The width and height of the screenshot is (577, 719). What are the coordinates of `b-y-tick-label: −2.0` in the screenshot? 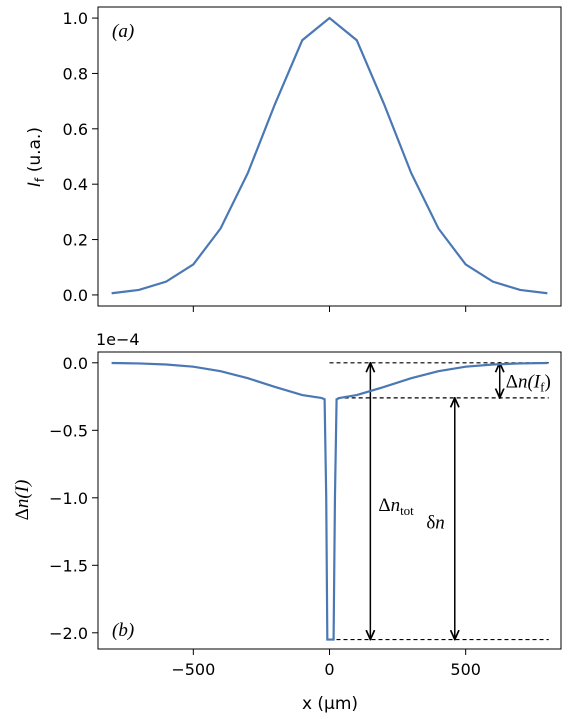 It's located at (68, 633).